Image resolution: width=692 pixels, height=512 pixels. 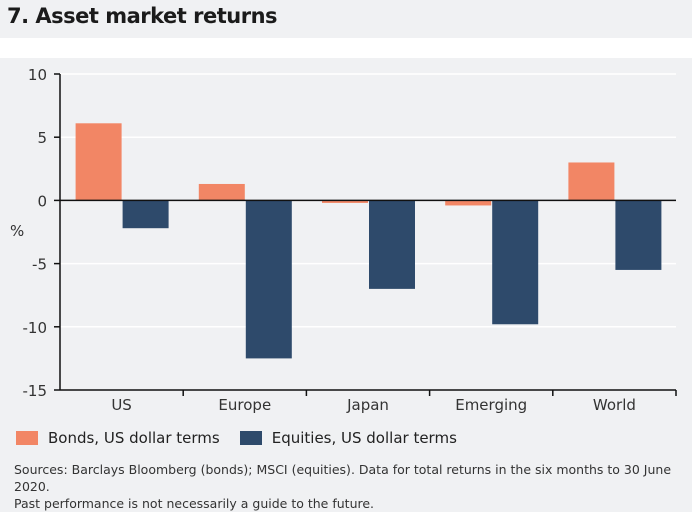 I want to click on legend-swatch-equities, so click(x=250, y=438).